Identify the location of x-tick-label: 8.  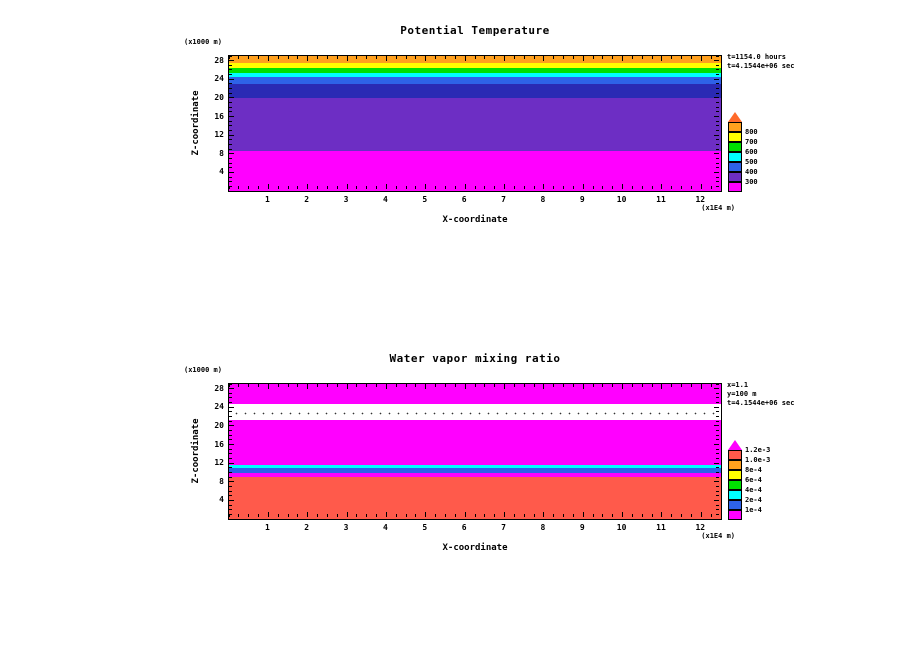
(543, 199).